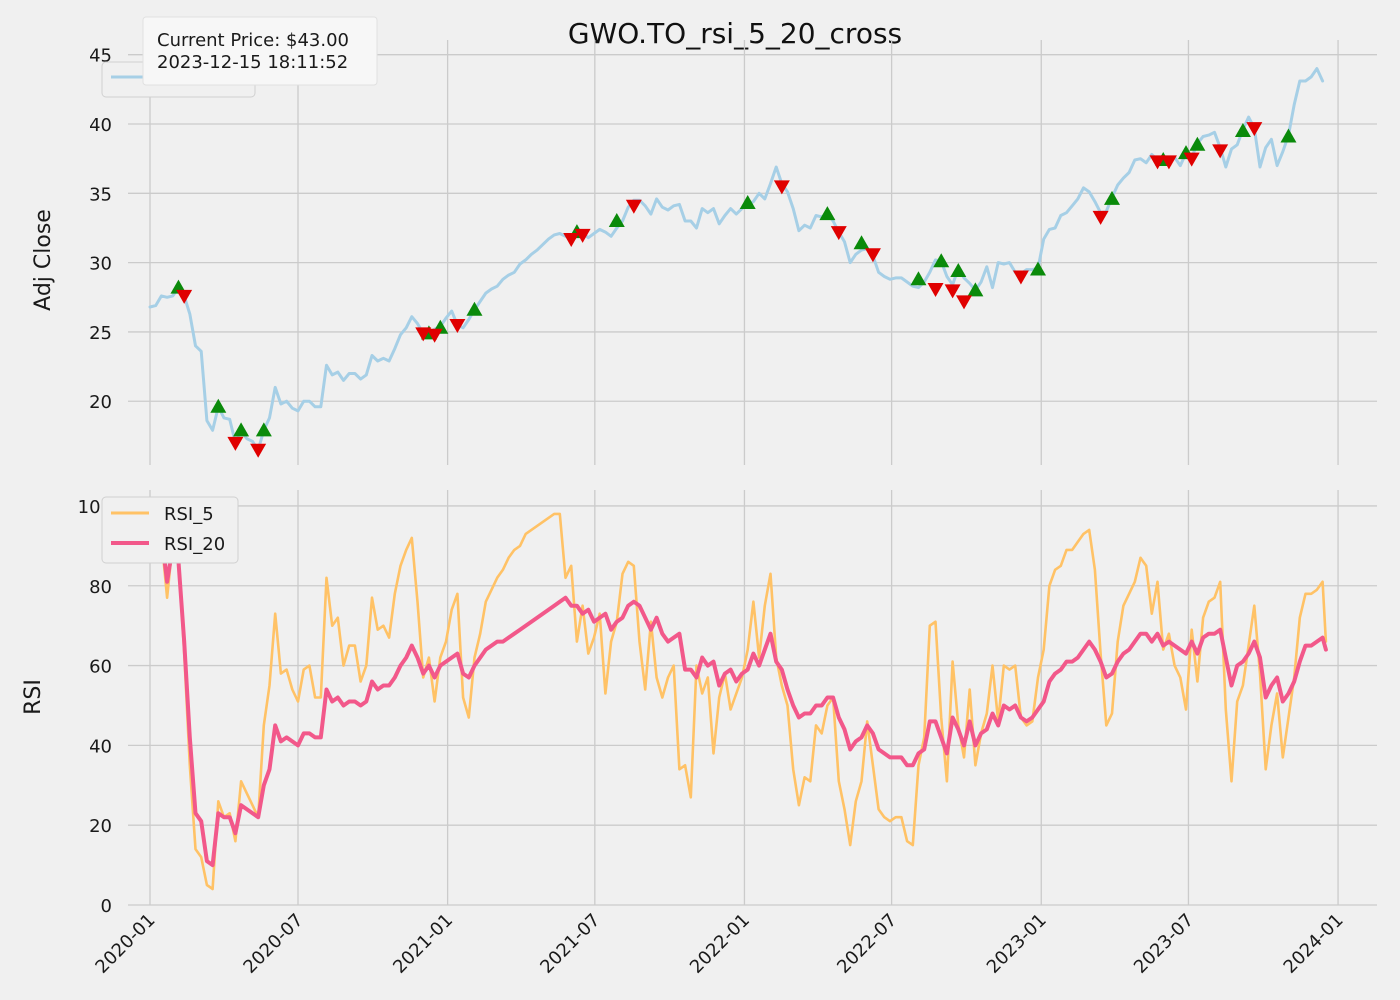 This screenshot has width=1400, height=1000. What do you see at coordinates (735, 33) in the screenshot?
I see `chart-title: GWO.TO_rsi_5_20_cross` at bounding box center [735, 33].